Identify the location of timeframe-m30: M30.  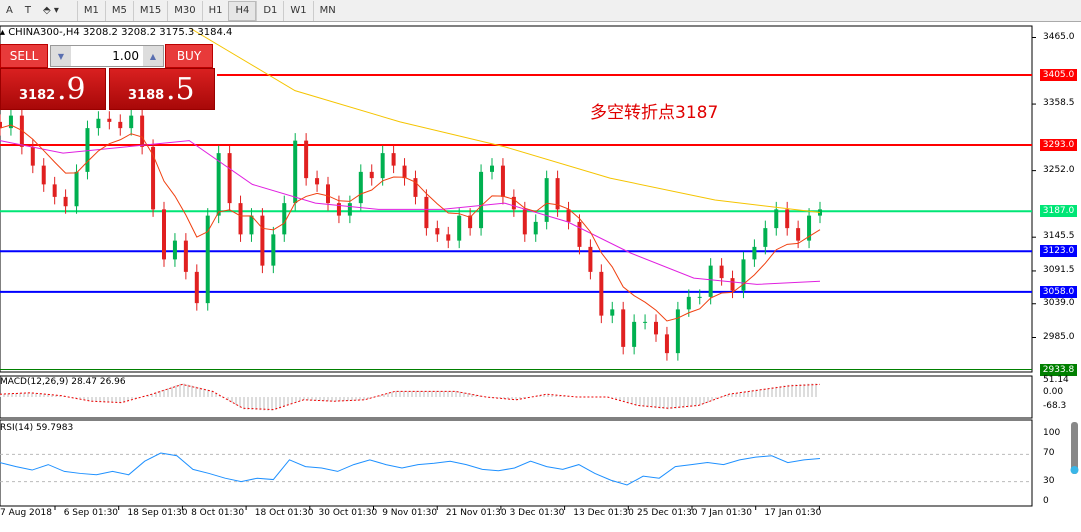
(184, 10).